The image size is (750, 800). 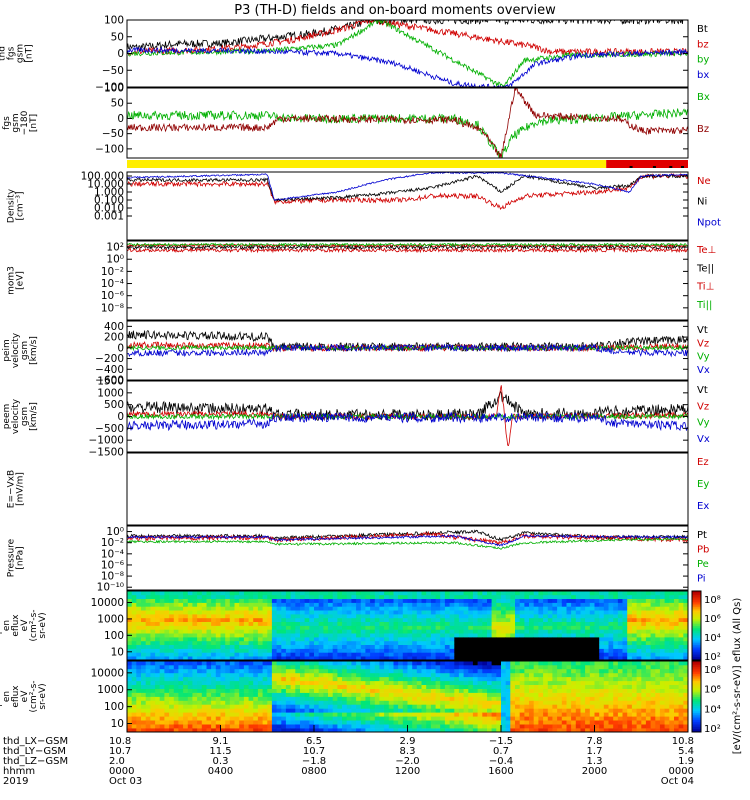 I want to click on ylabel-line: thd, so click(x=4, y=53).